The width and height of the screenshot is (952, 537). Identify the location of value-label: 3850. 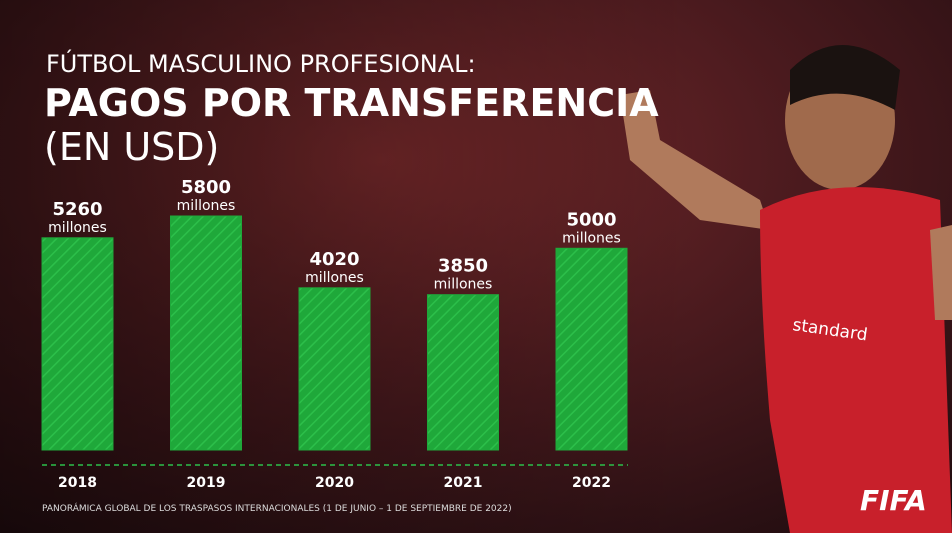
(463, 266).